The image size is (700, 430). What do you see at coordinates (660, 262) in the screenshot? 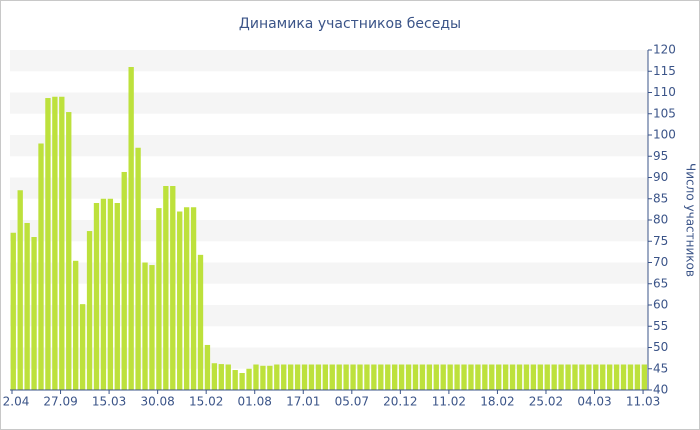
I see `y-tick-label: 70` at bounding box center [660, 262].